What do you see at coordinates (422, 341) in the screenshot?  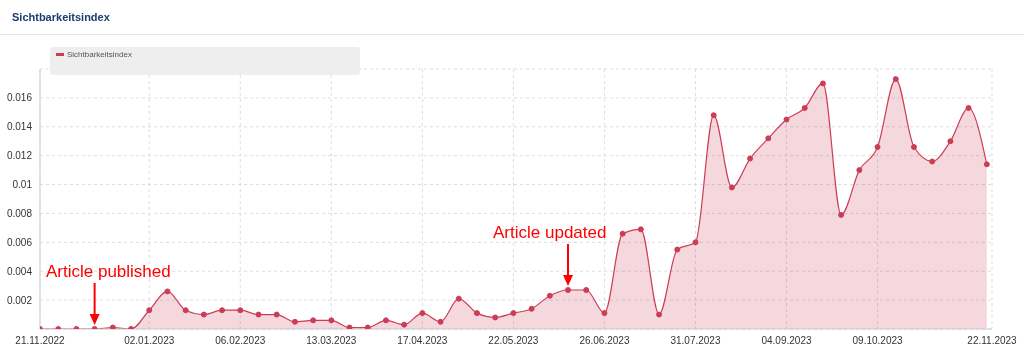 I see `x-tick-label: 17.04.2023` at bounding box center [422, 341].